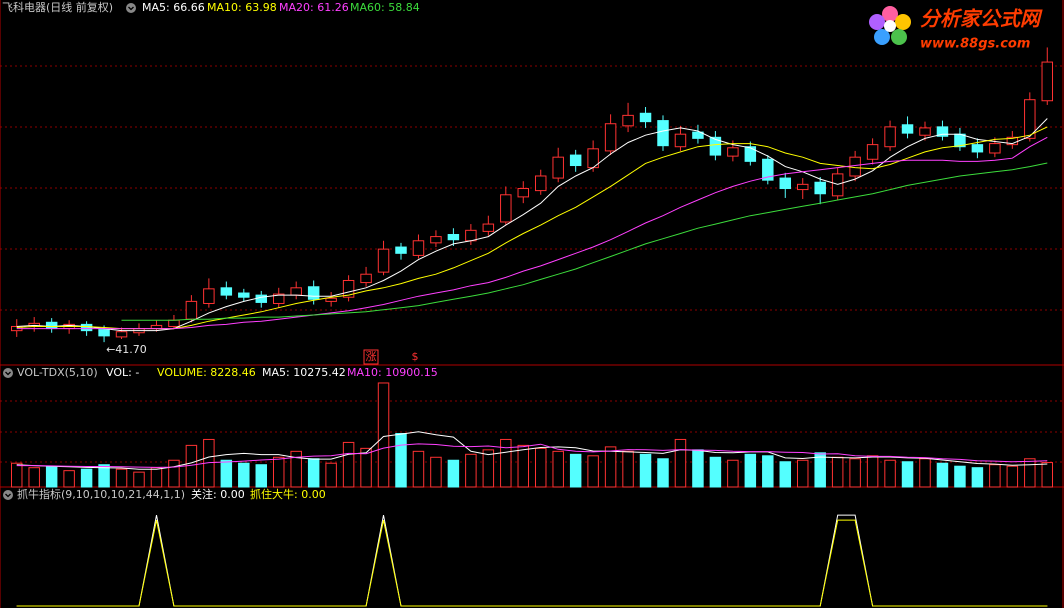  What do you see at coordinates (101, 494) in the screenshot?
I see `panel-title: 抓牛指标(9,10,10,10,21,44,1,1)` at bounding box center [101, 494].